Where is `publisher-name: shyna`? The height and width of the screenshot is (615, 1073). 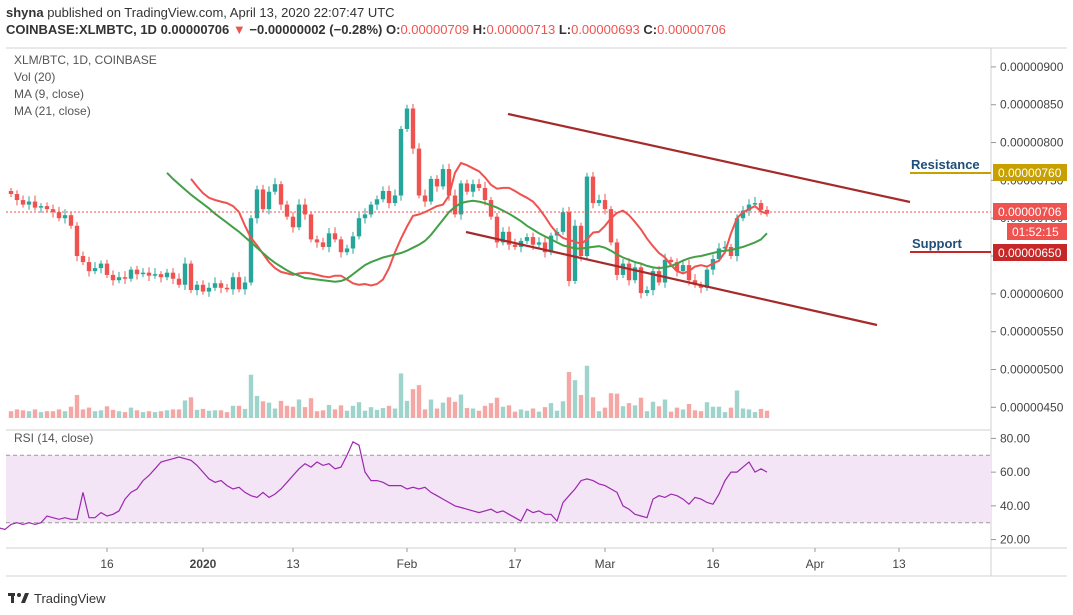
publisher-name: shyna is located at coordinates (25, 12).